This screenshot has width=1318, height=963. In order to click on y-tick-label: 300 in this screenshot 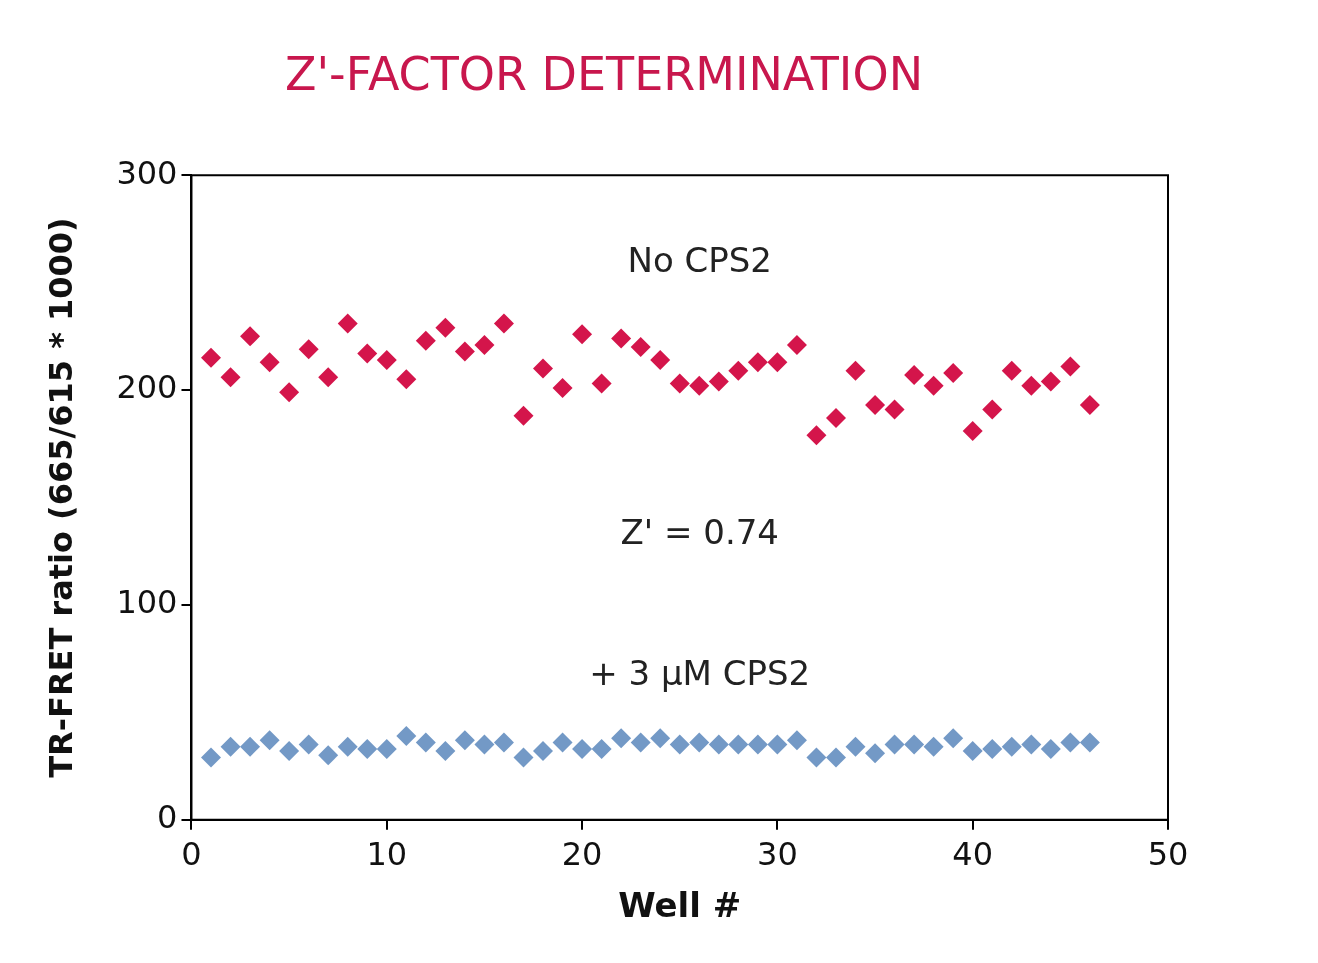, I will do `click(147, 172)`.